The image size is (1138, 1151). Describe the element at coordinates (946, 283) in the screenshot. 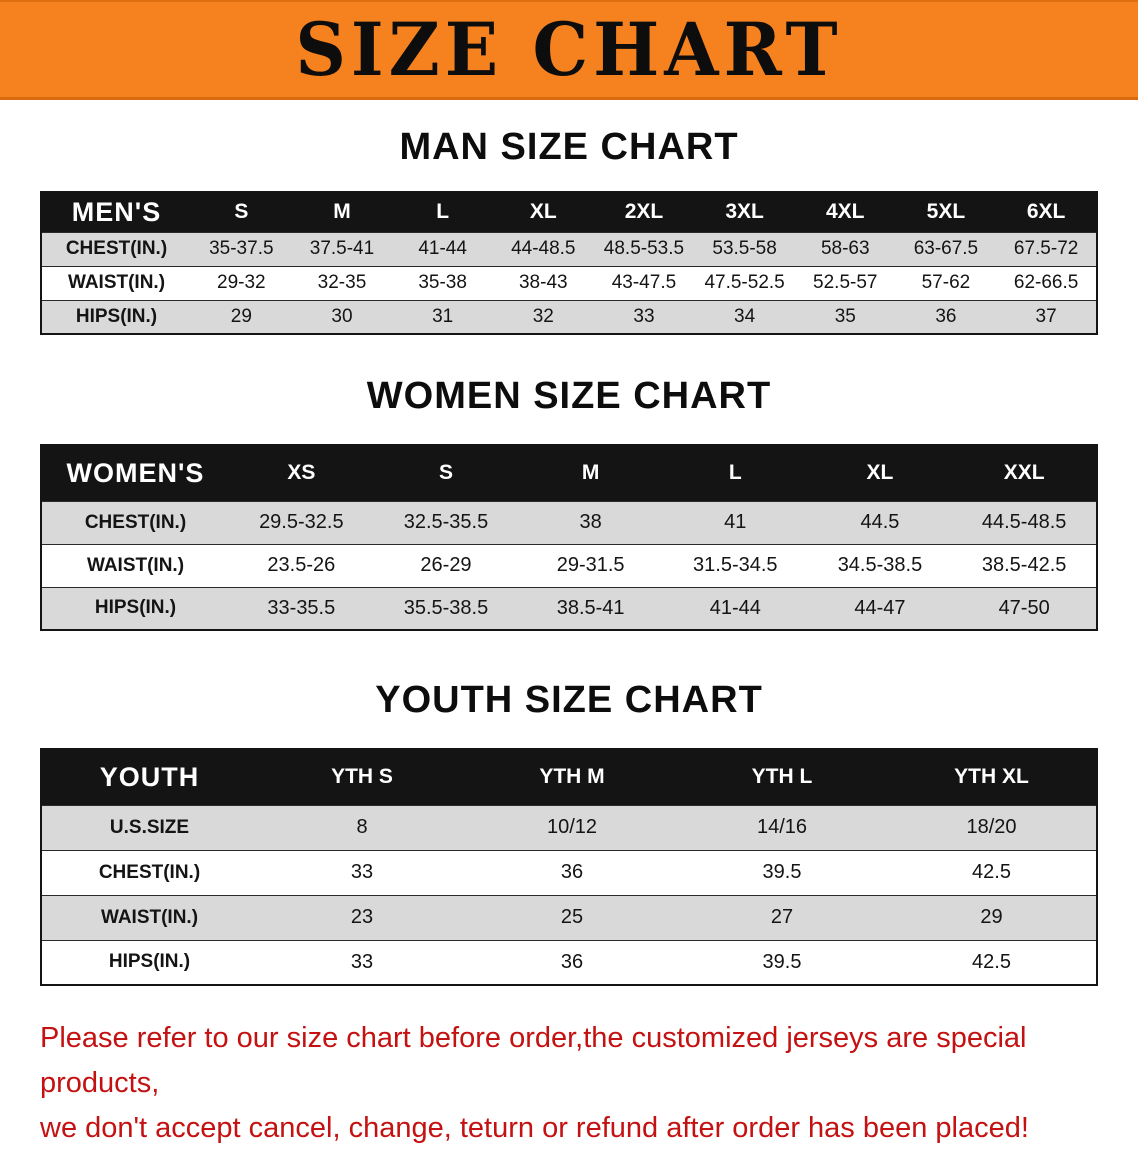

I see `value-cell: 57-62` at that location.